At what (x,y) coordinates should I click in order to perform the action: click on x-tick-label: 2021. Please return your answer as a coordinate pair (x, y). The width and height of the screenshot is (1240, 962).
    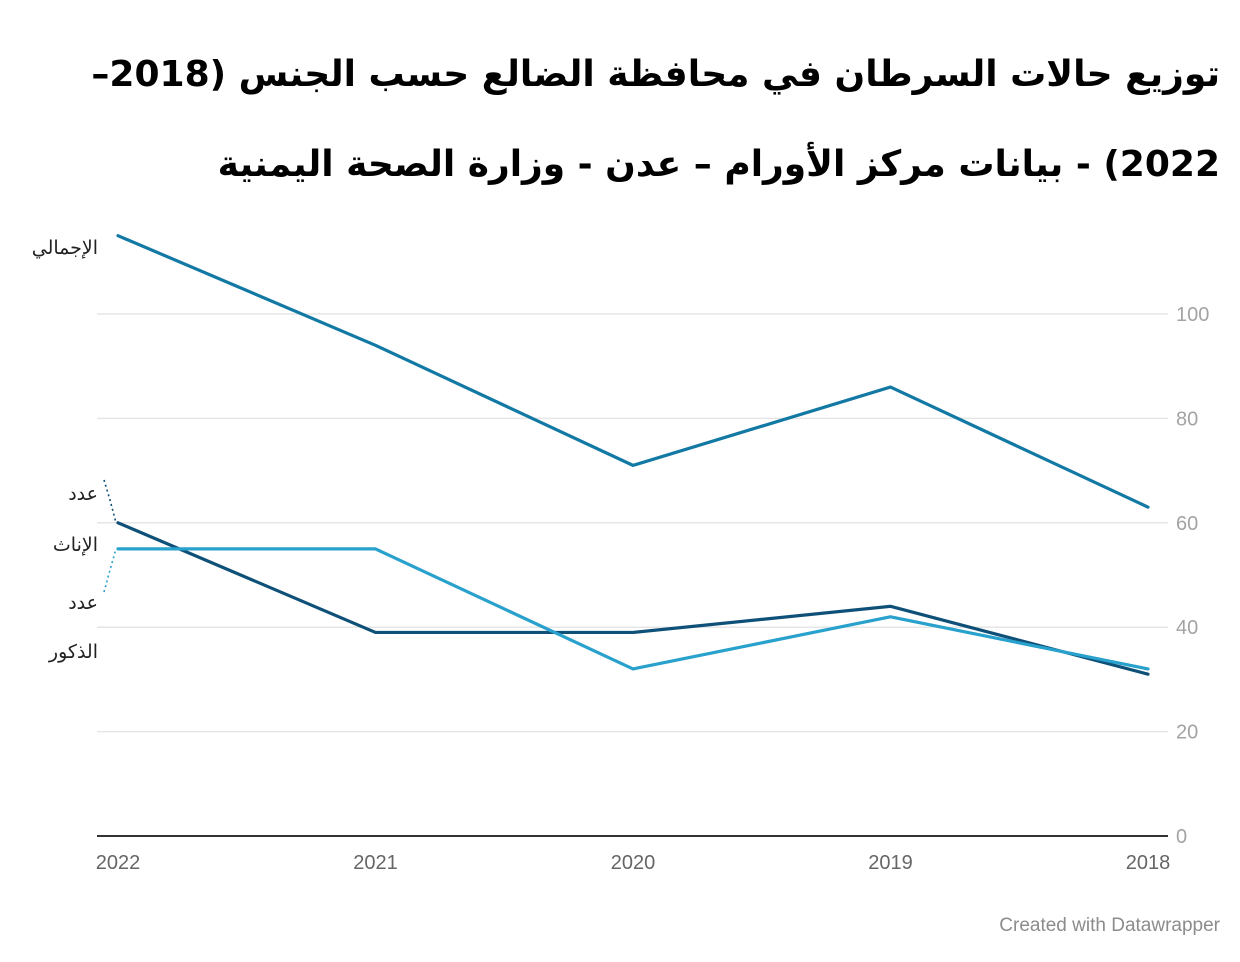
    Looking at the image, I should click on (375, 863).